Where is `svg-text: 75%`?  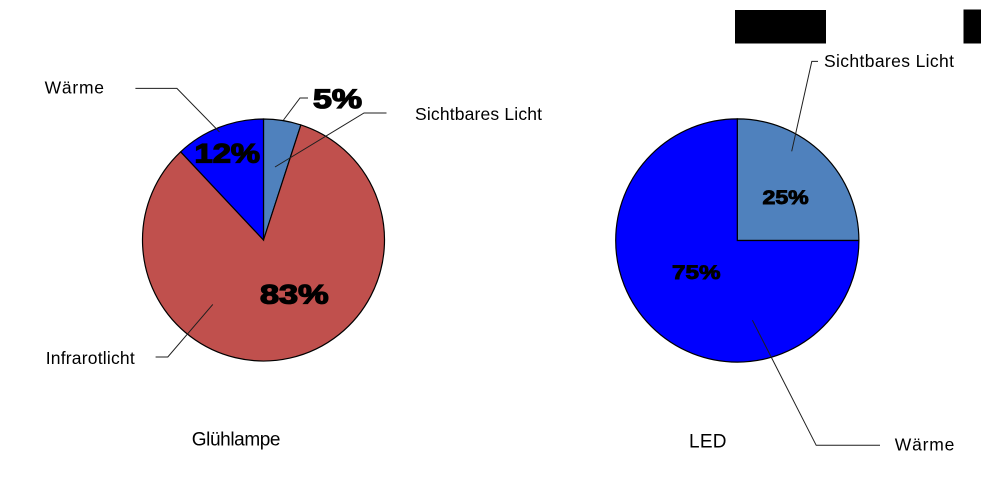
svg-text: 75% is located at coordinates (696, 273).